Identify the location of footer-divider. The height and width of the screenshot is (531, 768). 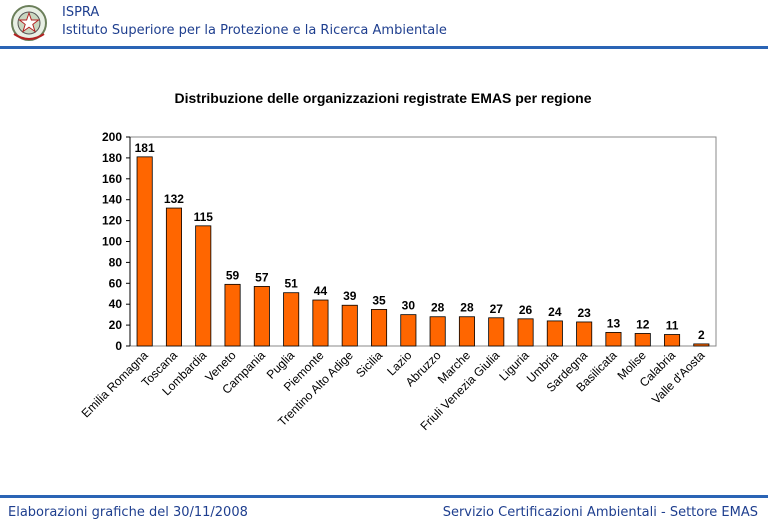
(384, 496).